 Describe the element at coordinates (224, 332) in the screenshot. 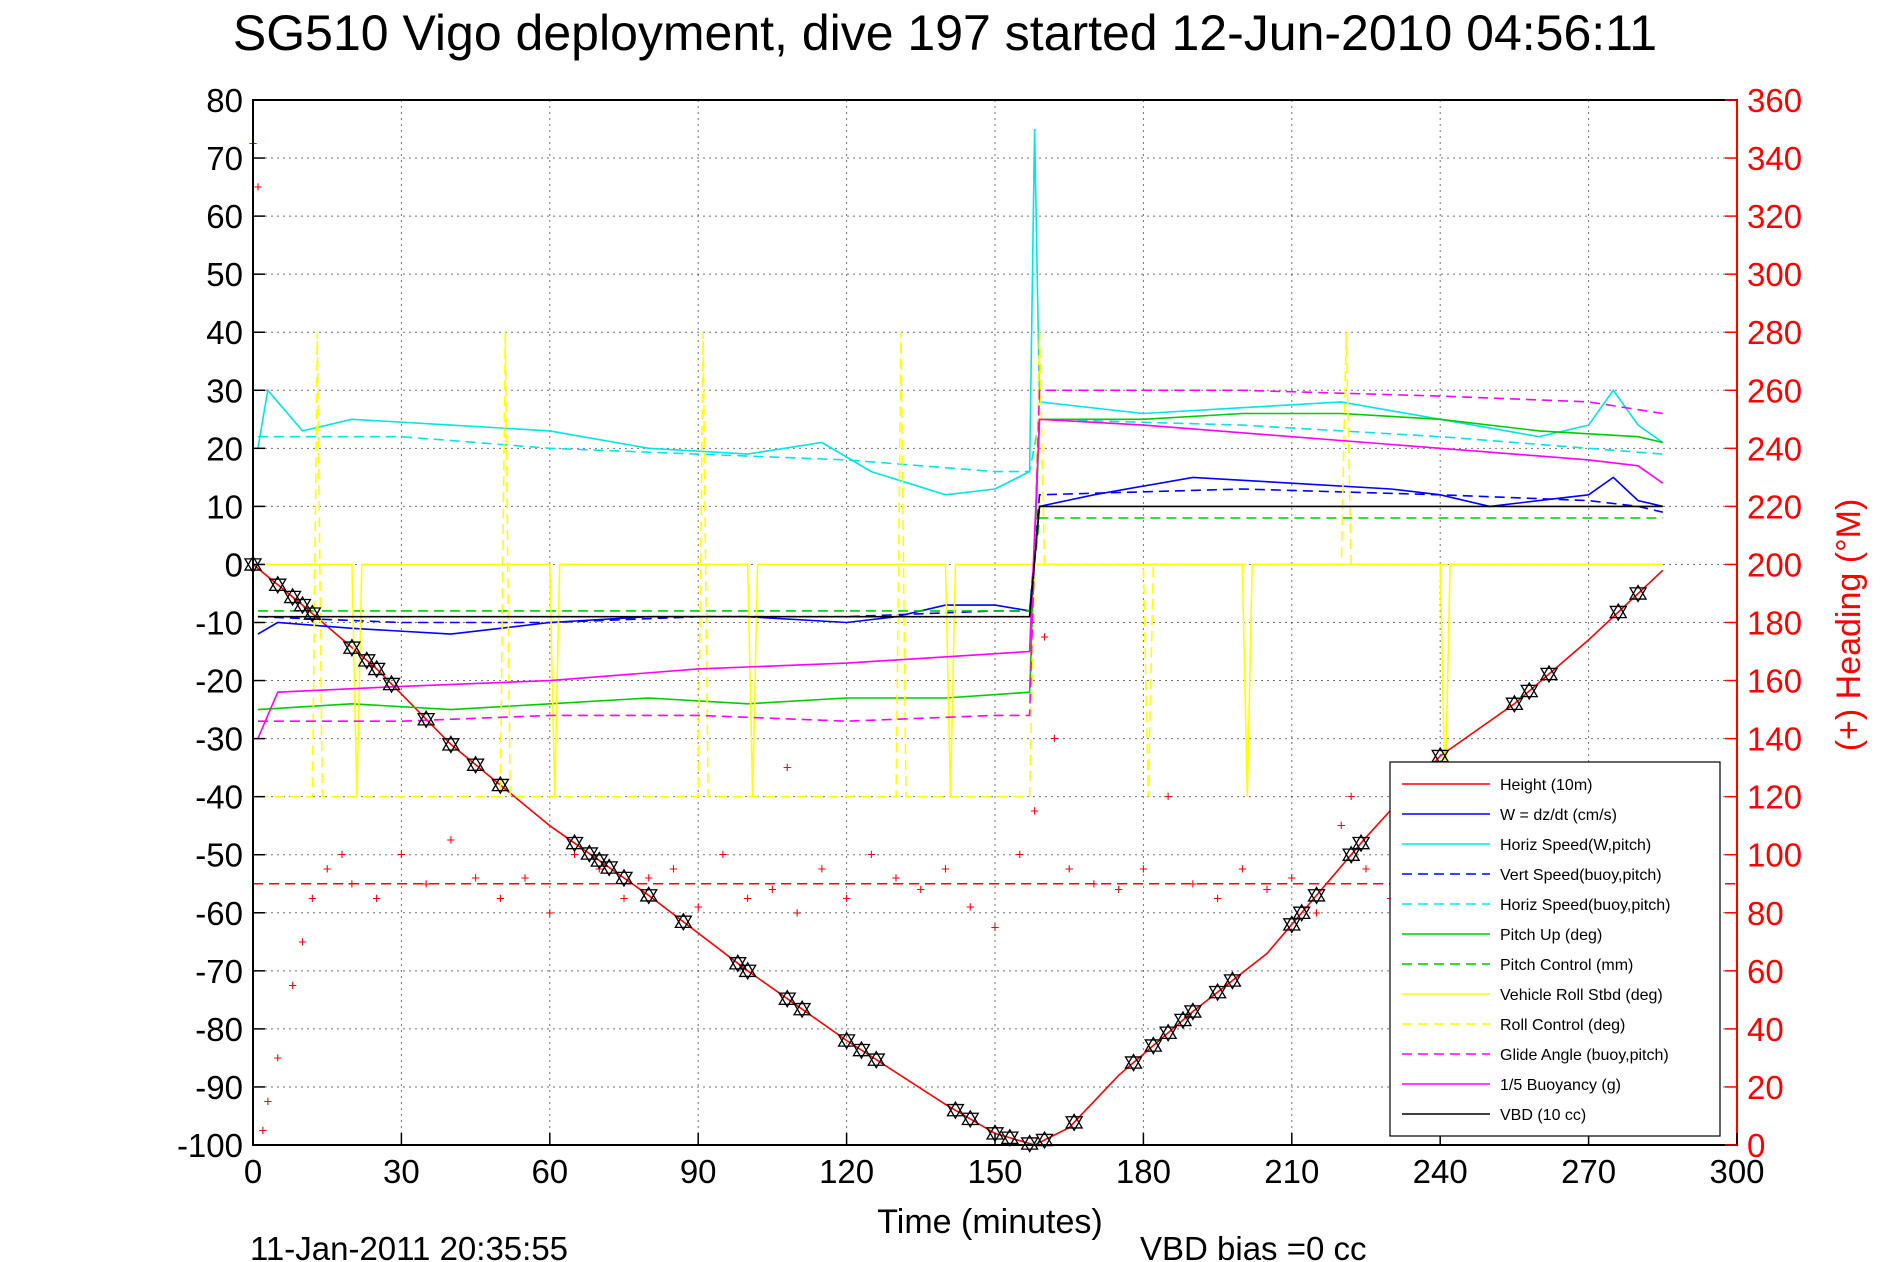

I see `y-tick-label: 40` at that location.